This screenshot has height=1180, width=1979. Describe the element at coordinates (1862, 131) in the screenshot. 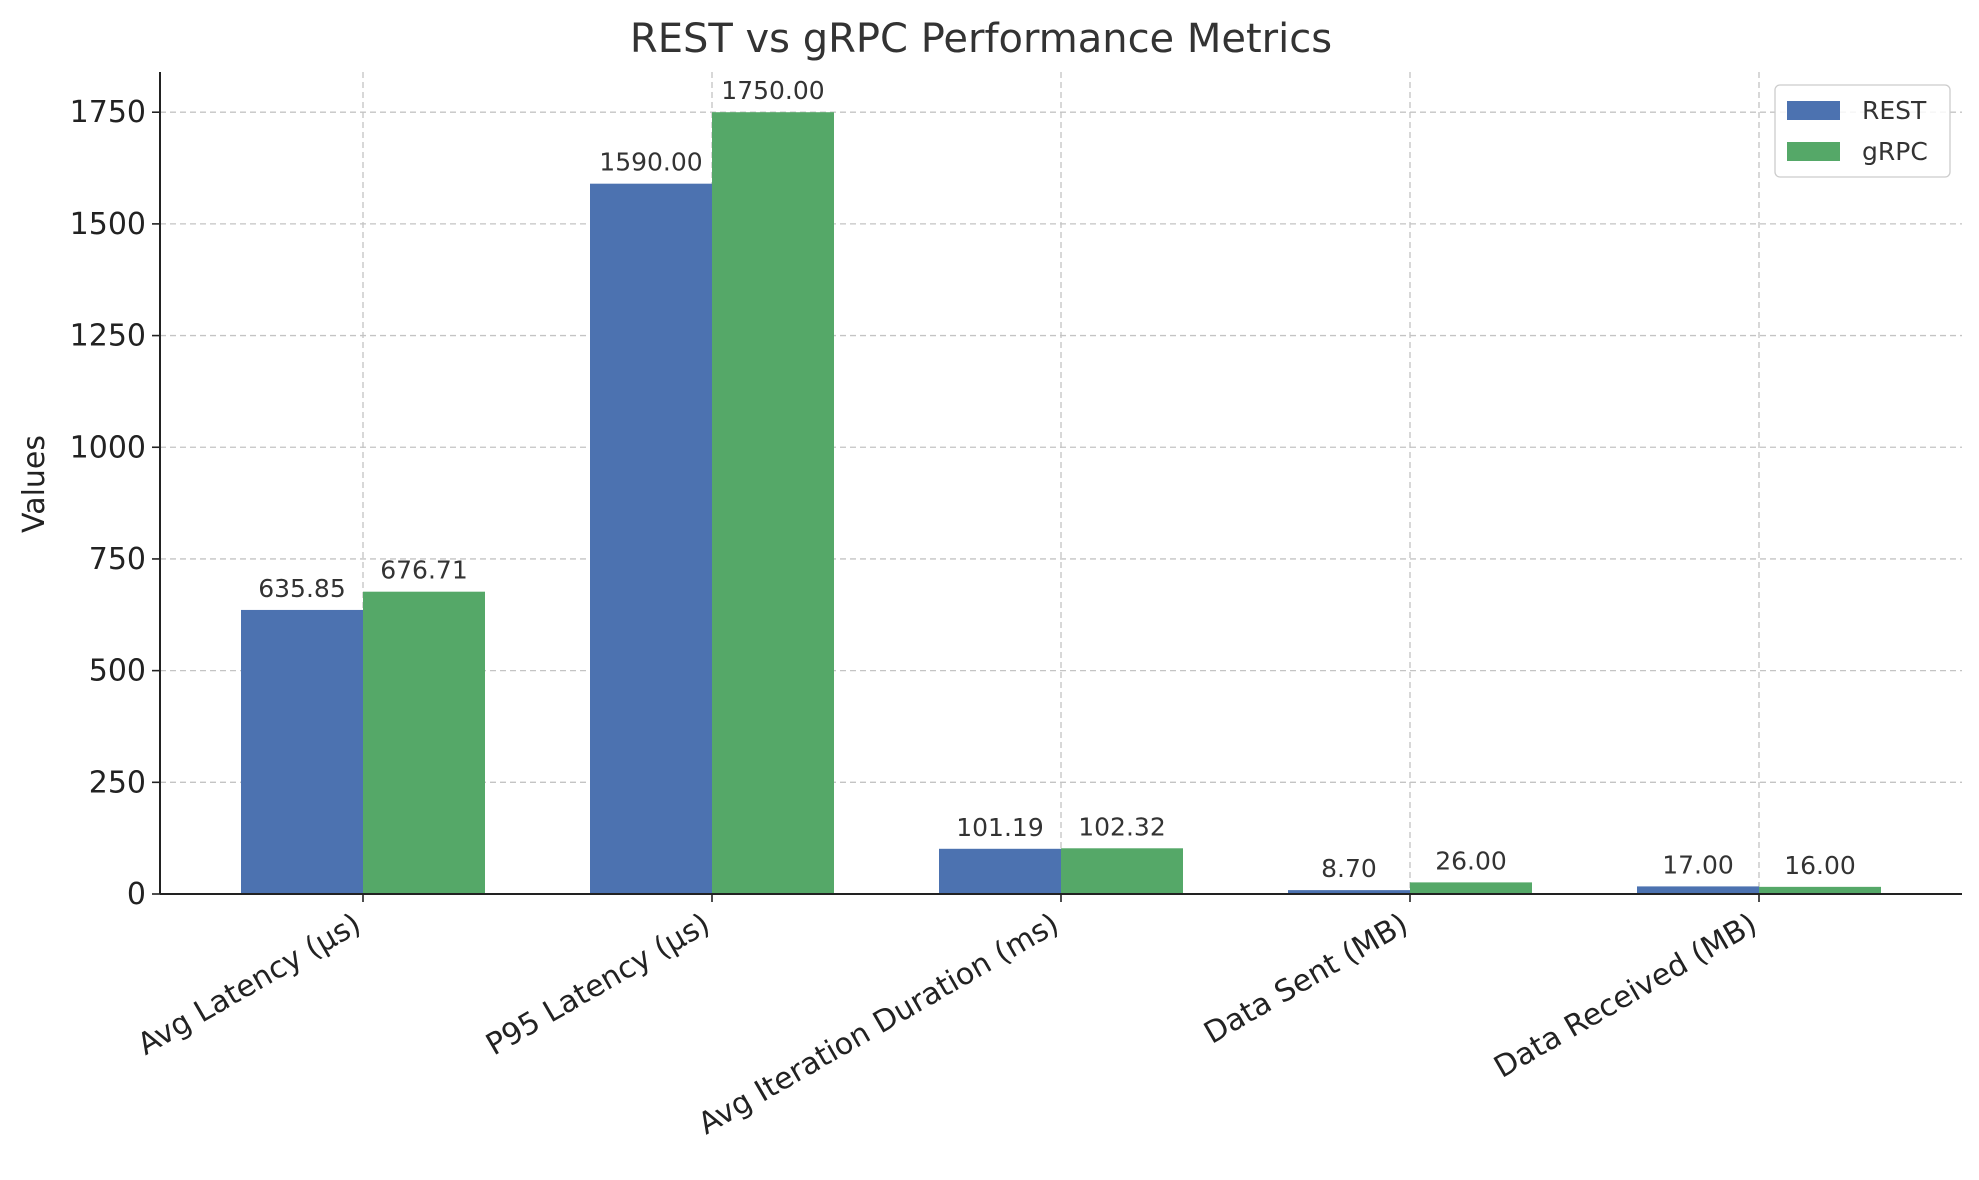

I see `legend: REST gRPC` at that location.